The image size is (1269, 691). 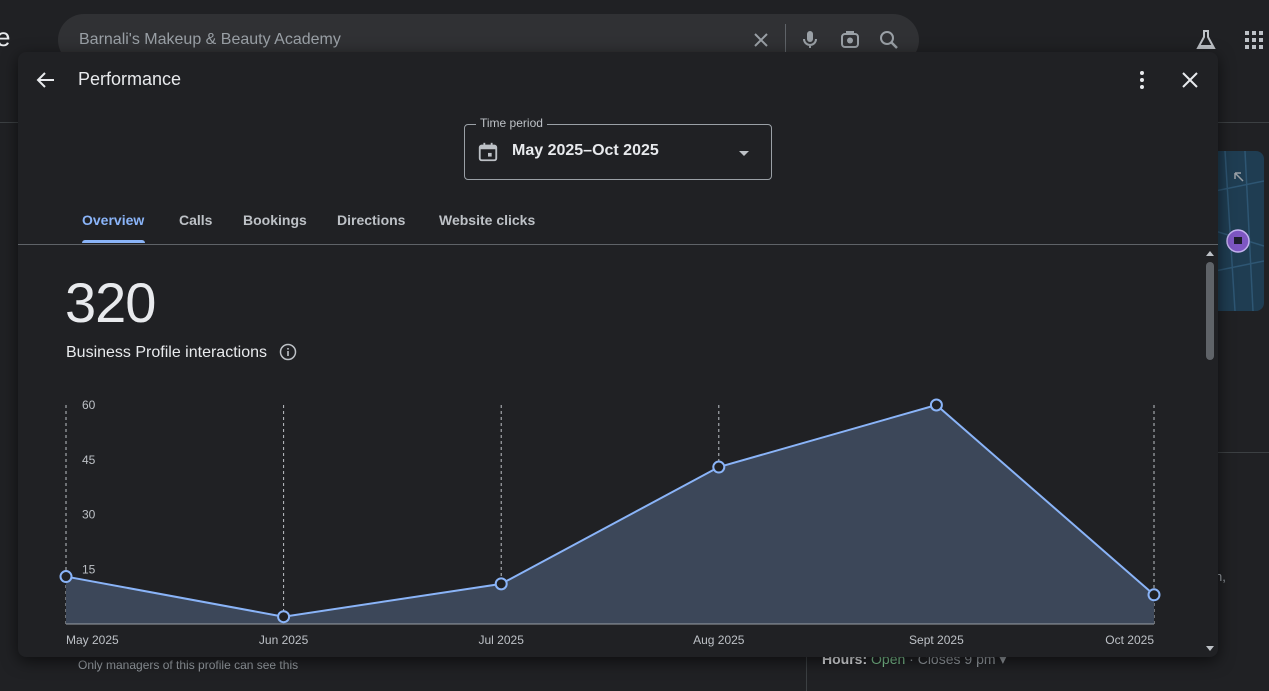 I want to click on x-tick-label: Sept 2025, so click(x=936, y=640).